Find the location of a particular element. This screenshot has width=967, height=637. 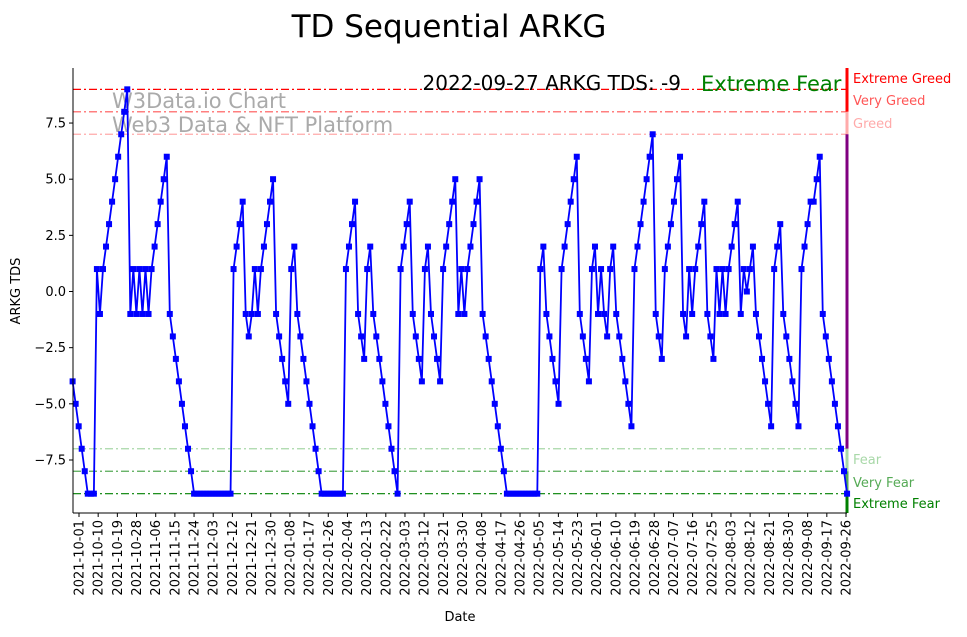

watermark-line-1: W3Data.io Chart is located at coordinates (199, 101).